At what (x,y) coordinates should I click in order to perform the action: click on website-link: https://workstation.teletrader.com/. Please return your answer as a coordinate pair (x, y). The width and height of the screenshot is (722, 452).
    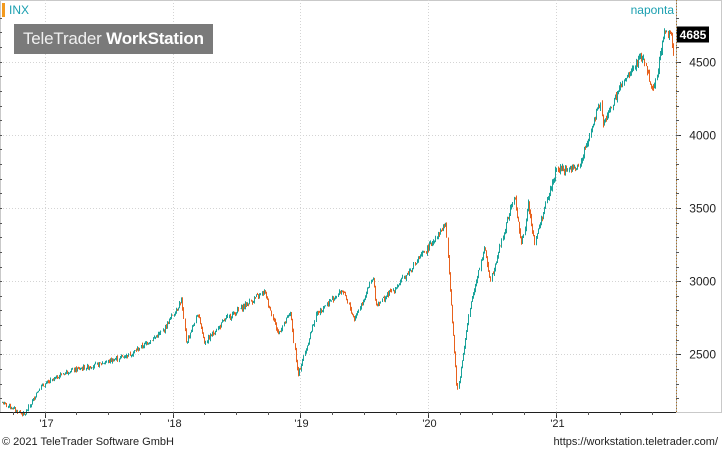
    Looking at the image, I should click on (635, 442).